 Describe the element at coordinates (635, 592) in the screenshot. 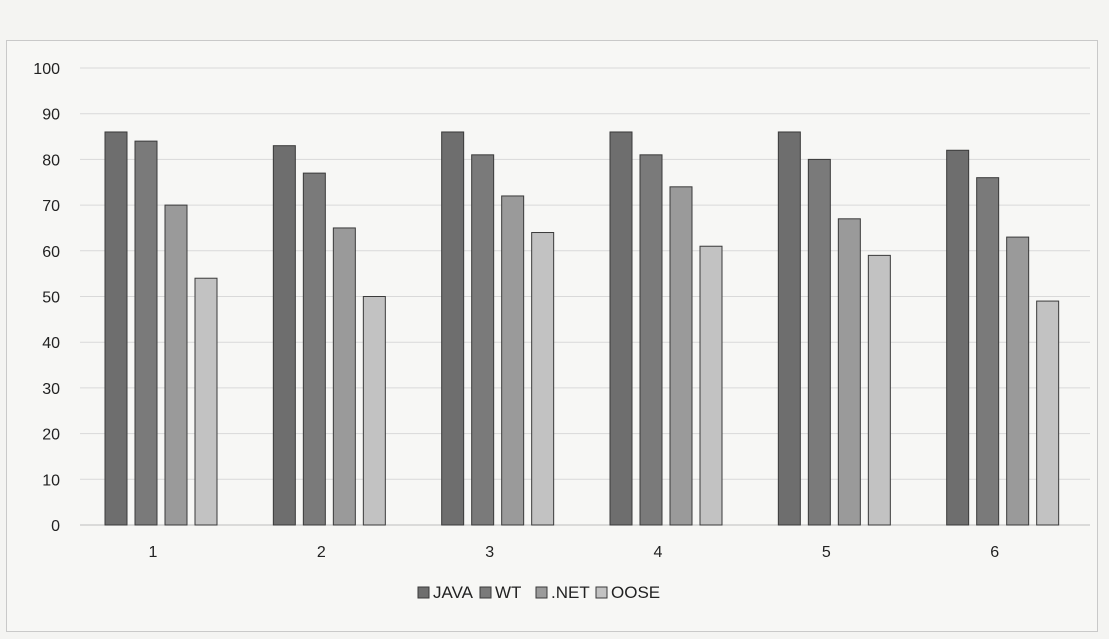

I see `legend-label: OOSE` at that location.